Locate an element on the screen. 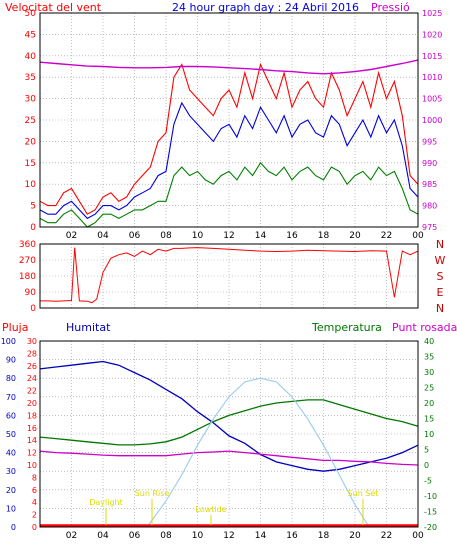  temperature-tick-label: -5 is located at coordinates (428, 481).